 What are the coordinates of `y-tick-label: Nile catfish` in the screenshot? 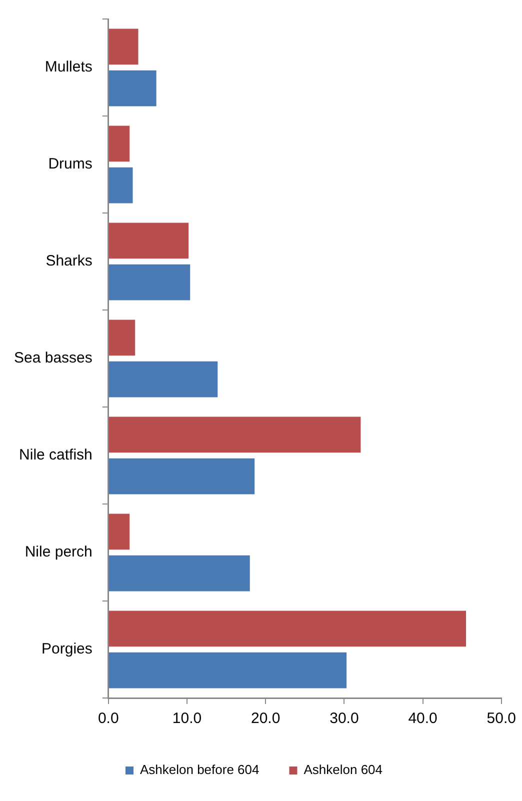 It's located at (55, 455).